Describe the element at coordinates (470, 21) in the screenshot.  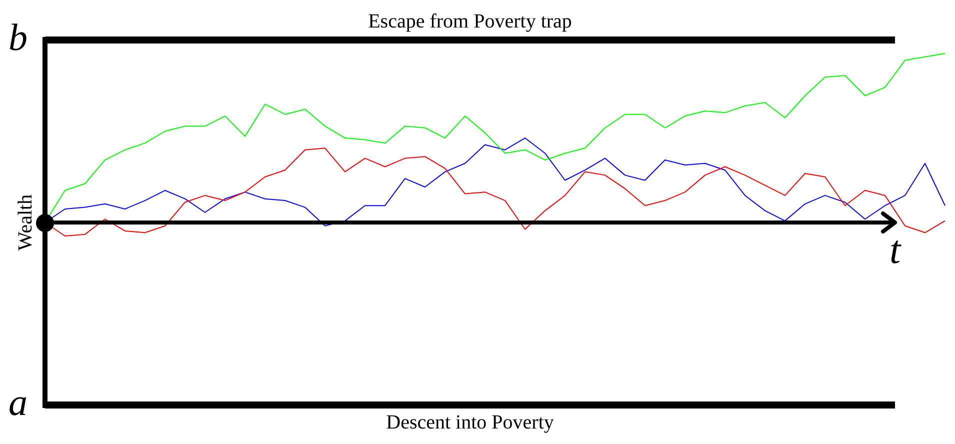
I see `annotation: Escape from Poverty trap` at that location.